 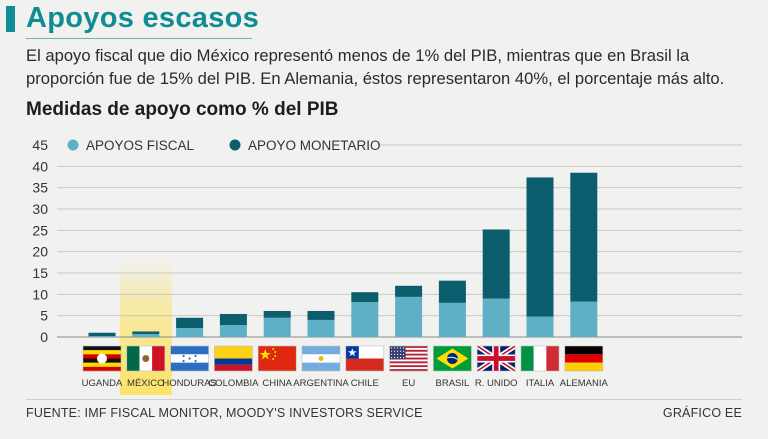 What do you see at coordinates (40, 166) in the screenshot?
I see `y-tick-label: 40` at bounding box center [40, 166].